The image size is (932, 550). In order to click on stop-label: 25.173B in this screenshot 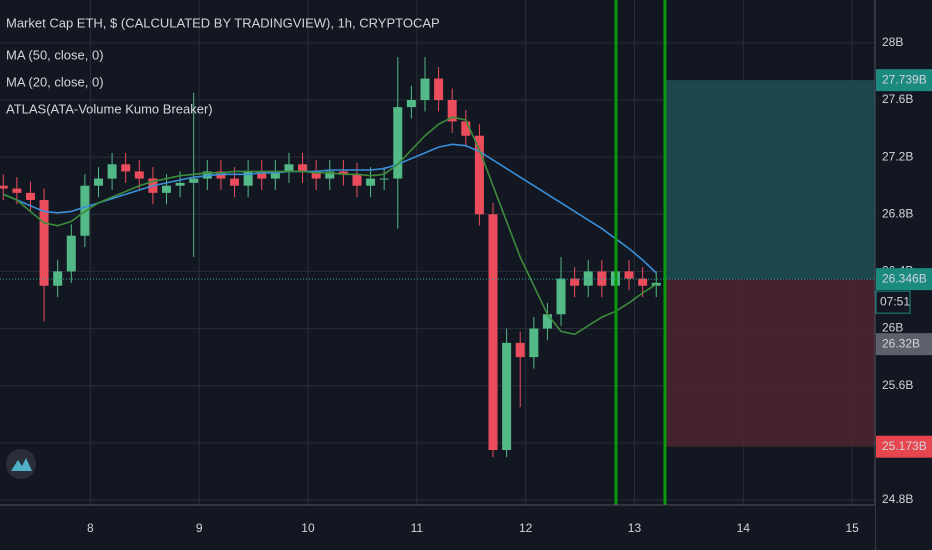, I will do `click(904, 446)`.